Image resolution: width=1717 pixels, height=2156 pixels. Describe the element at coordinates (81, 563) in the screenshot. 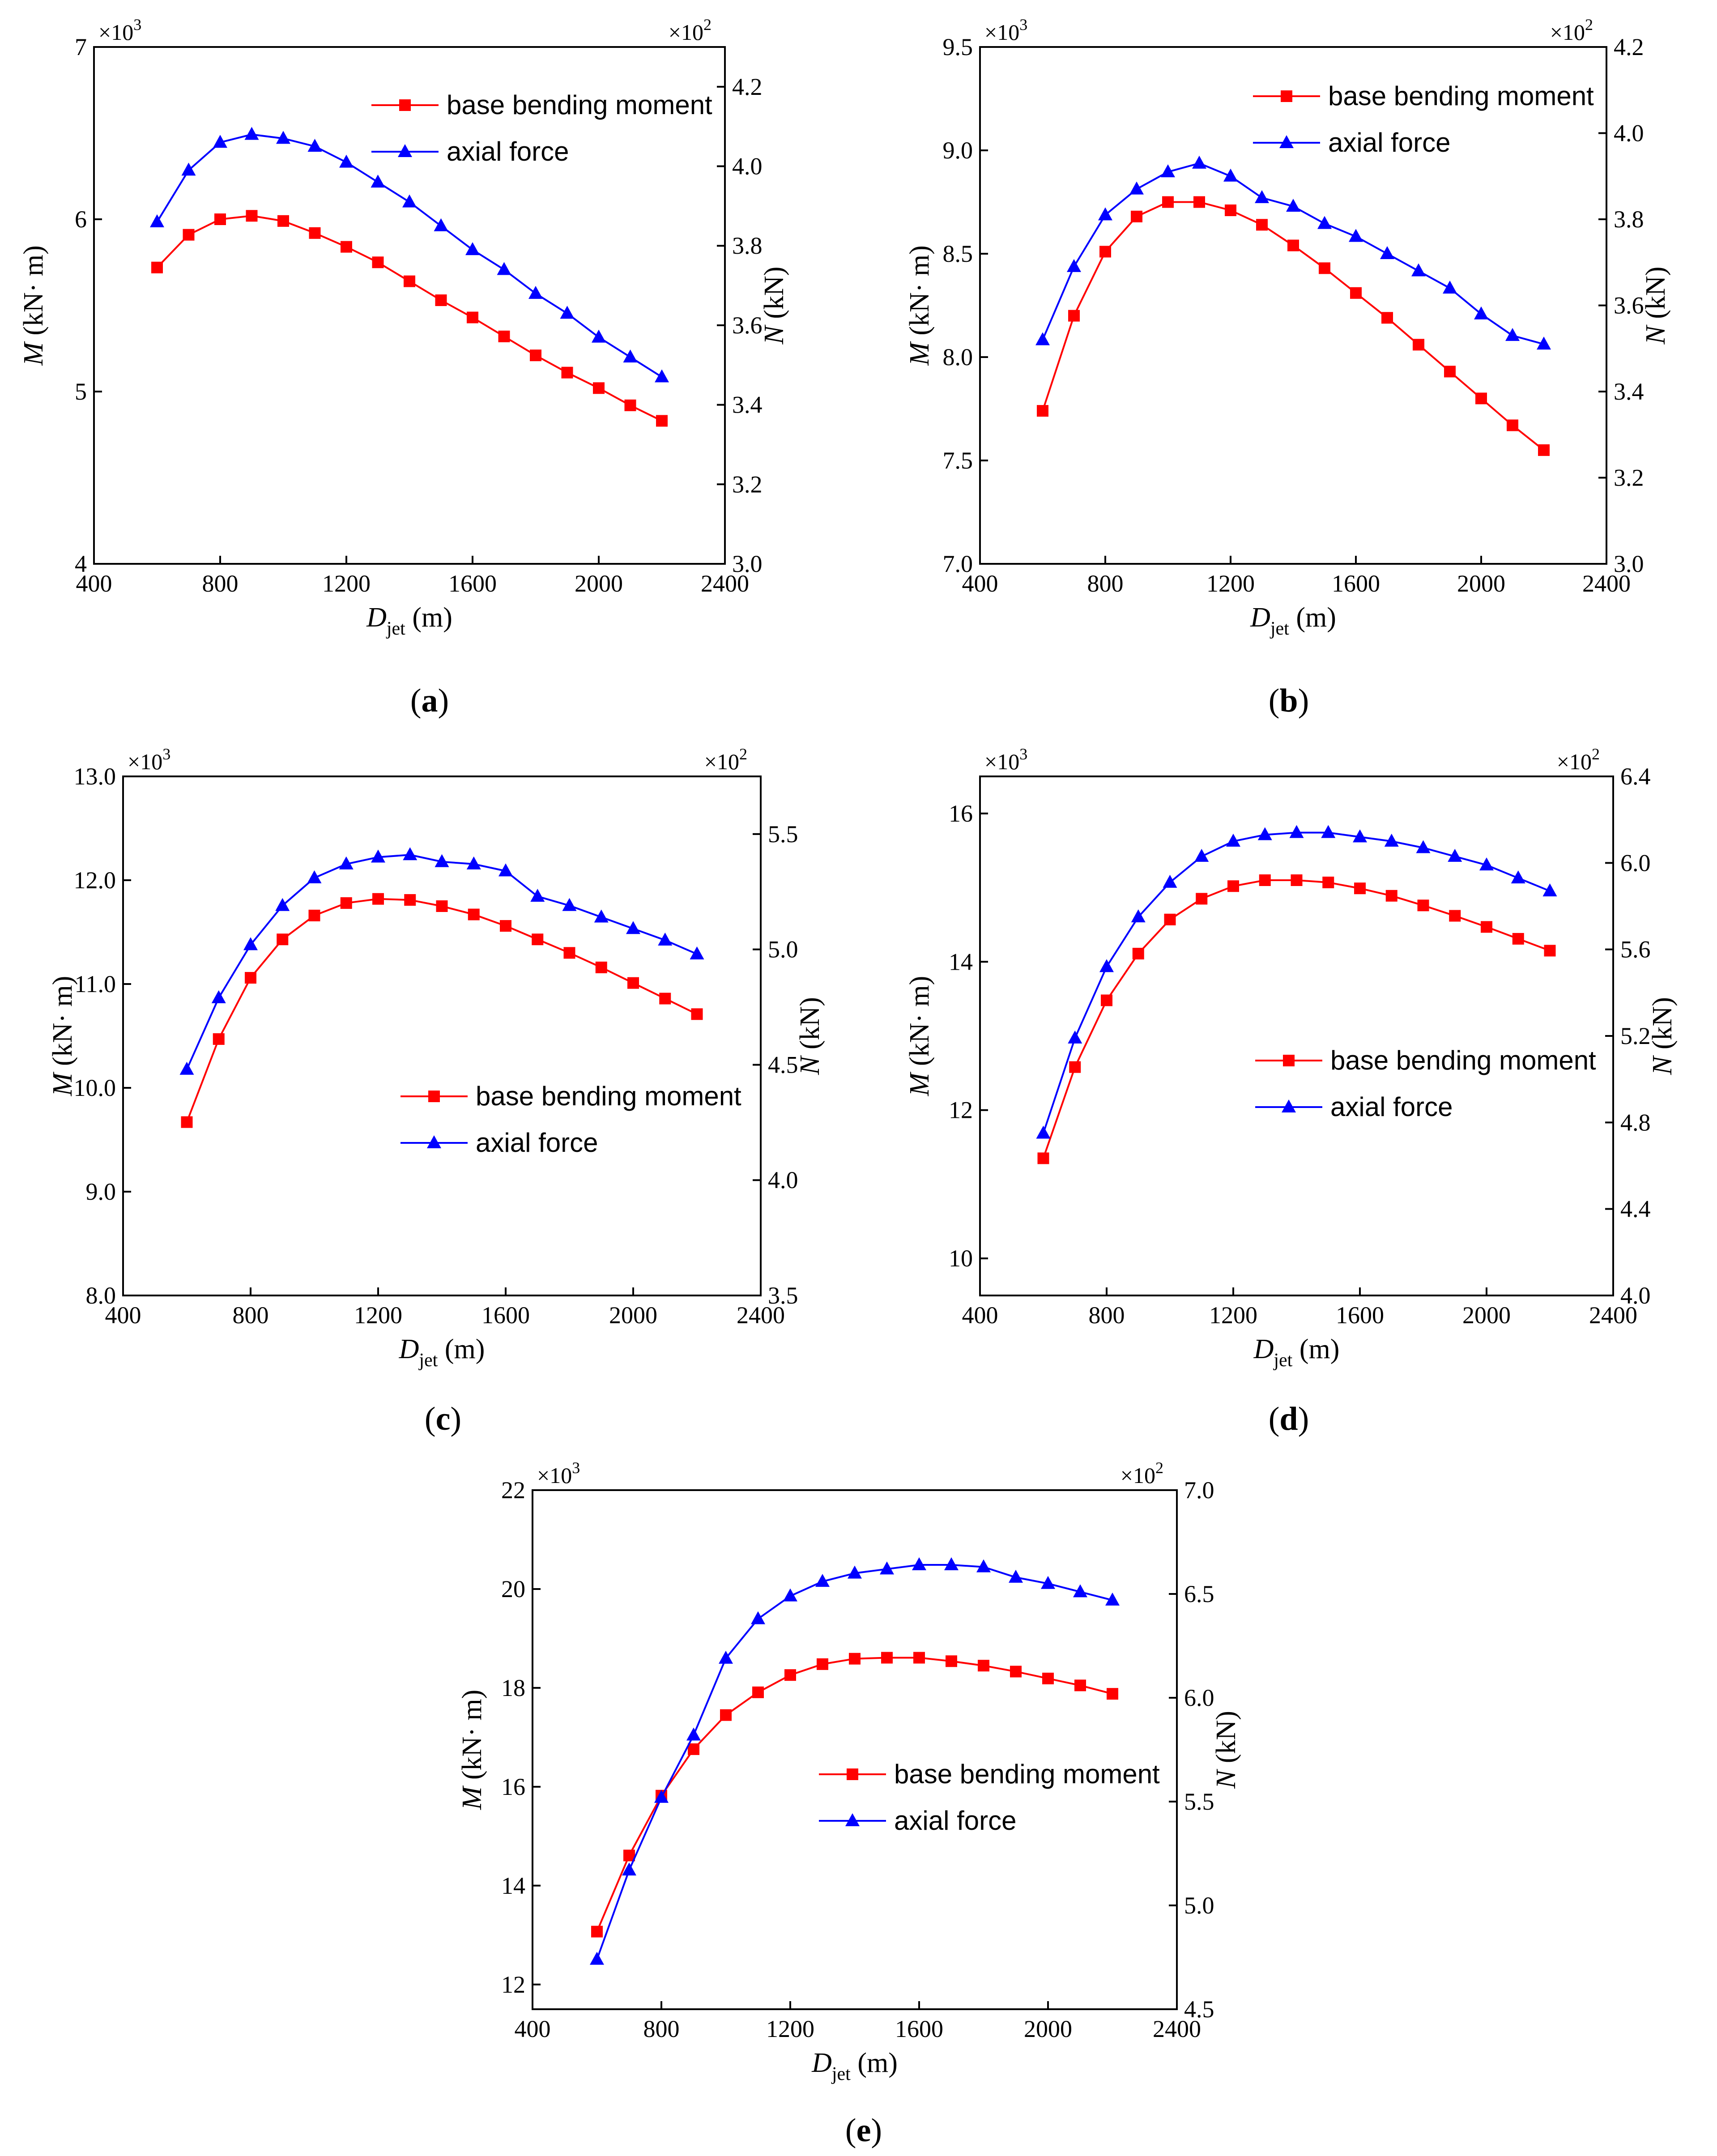

I see `y-left-tick-label-a: 4` at that location.